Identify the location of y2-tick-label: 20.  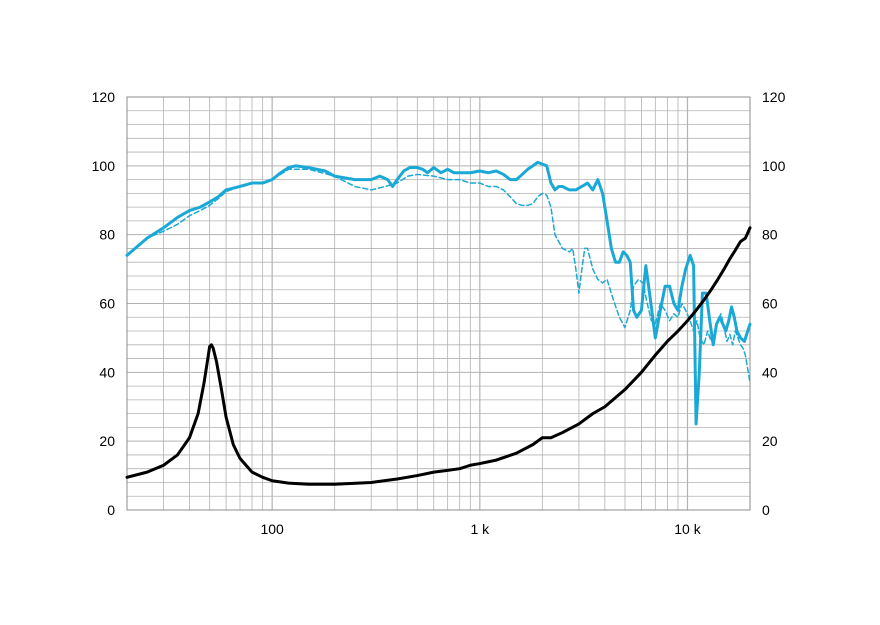
(770, 441).